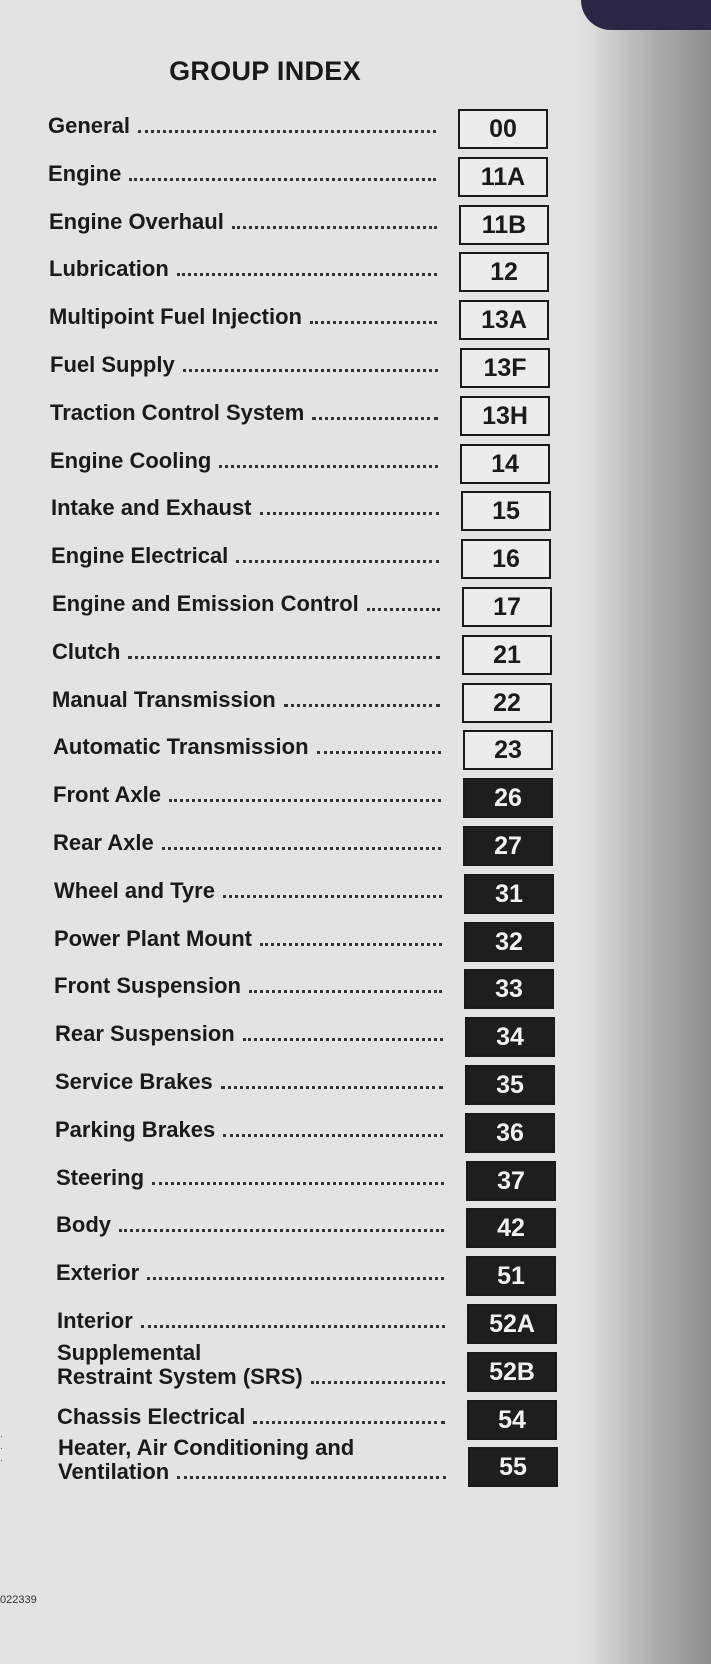  Describe the element at coordinates (306, 1275) in the screenshot. I see `index-row: Exterior 51` at that location.